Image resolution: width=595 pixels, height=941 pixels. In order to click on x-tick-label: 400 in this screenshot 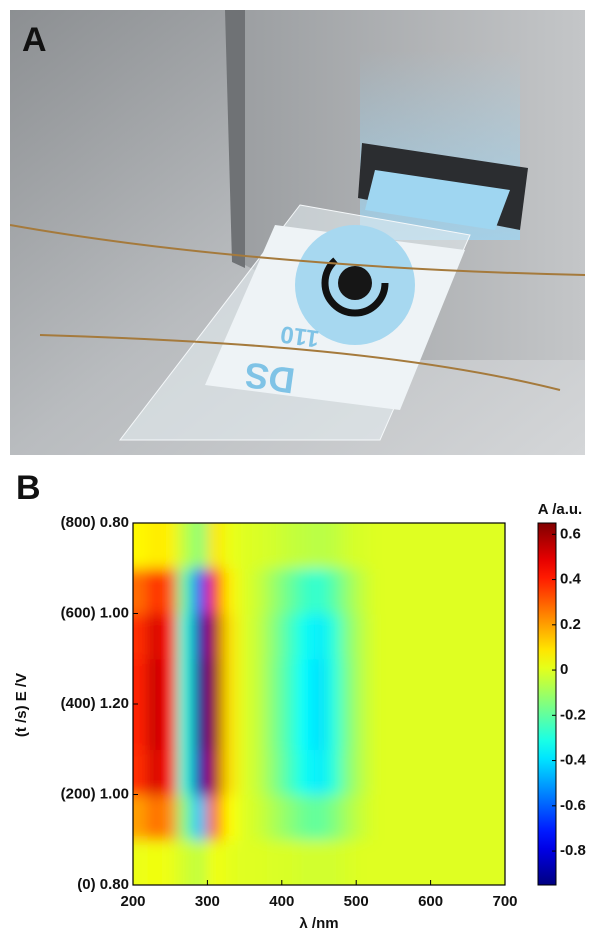, I will do `click(281, 901)`.